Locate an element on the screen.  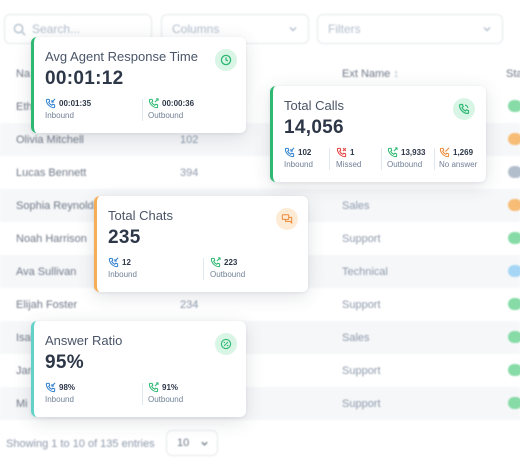
inbound-value: 102 is located at coordinates (305, 152).